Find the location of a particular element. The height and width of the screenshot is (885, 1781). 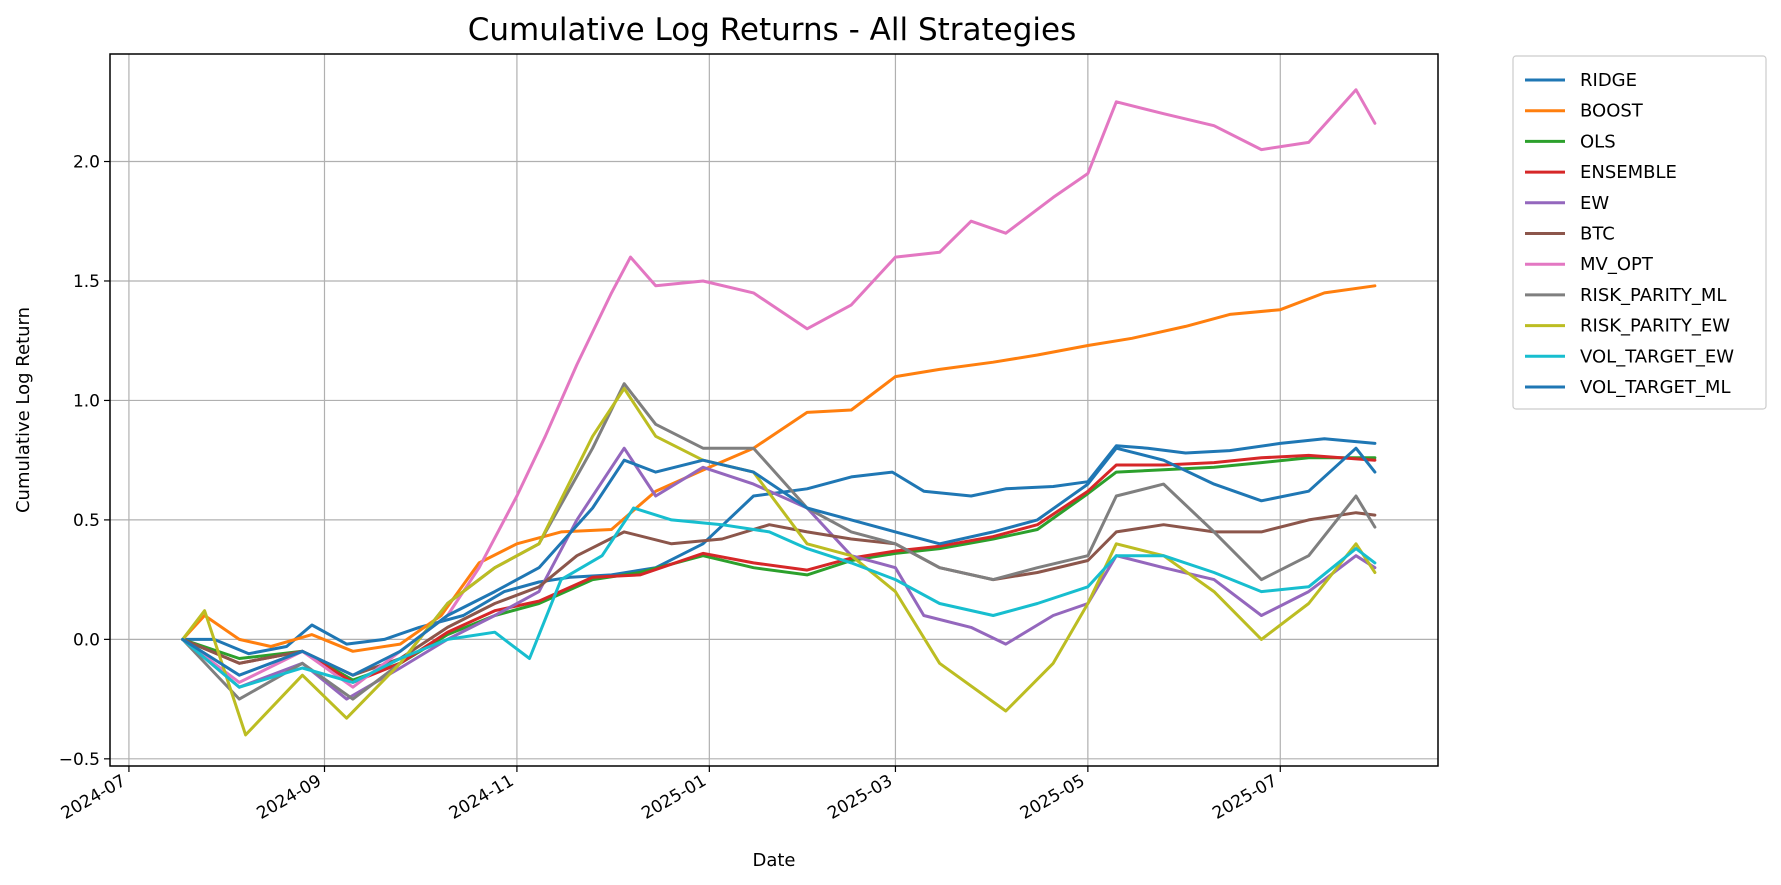

legend-label: RISK_PARITY_EW is located at coordinates (1655, 326).